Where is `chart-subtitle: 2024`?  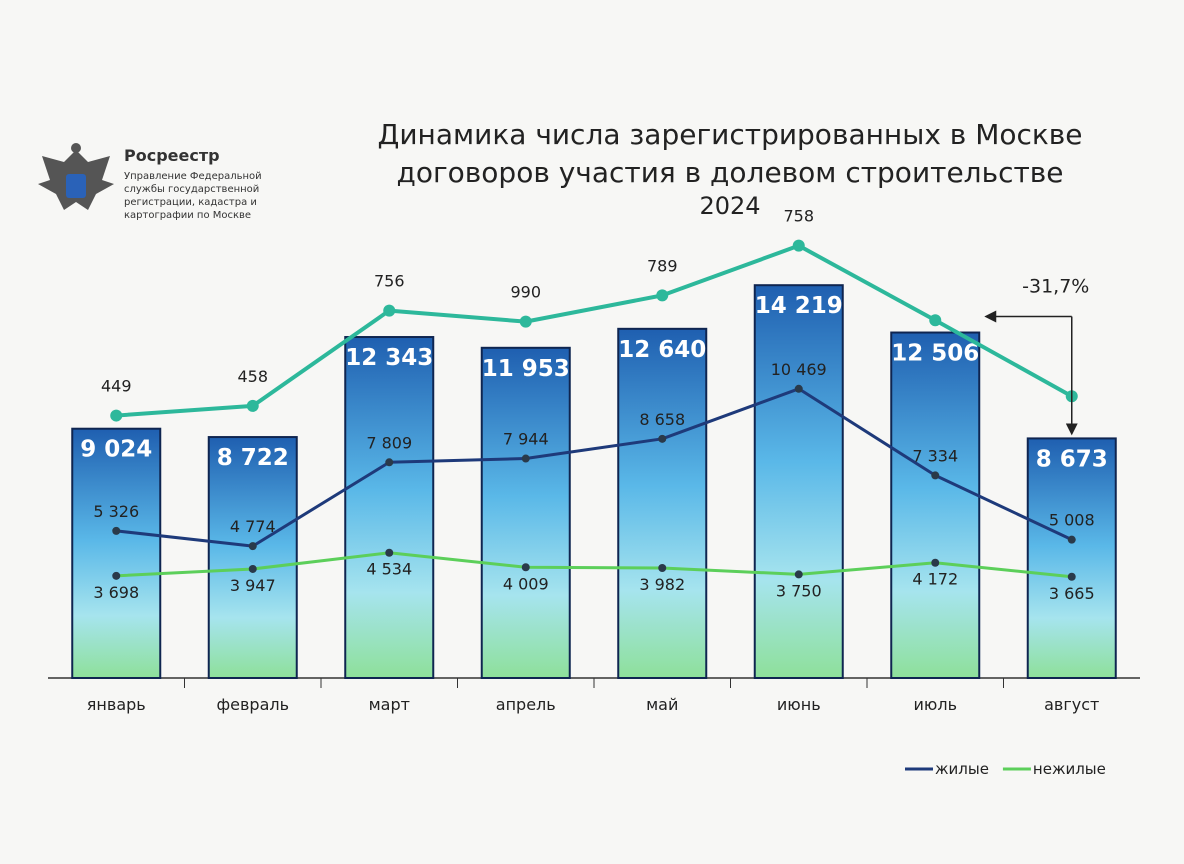
chart-subtitle: 2024 is located at coordinates (730, 206).